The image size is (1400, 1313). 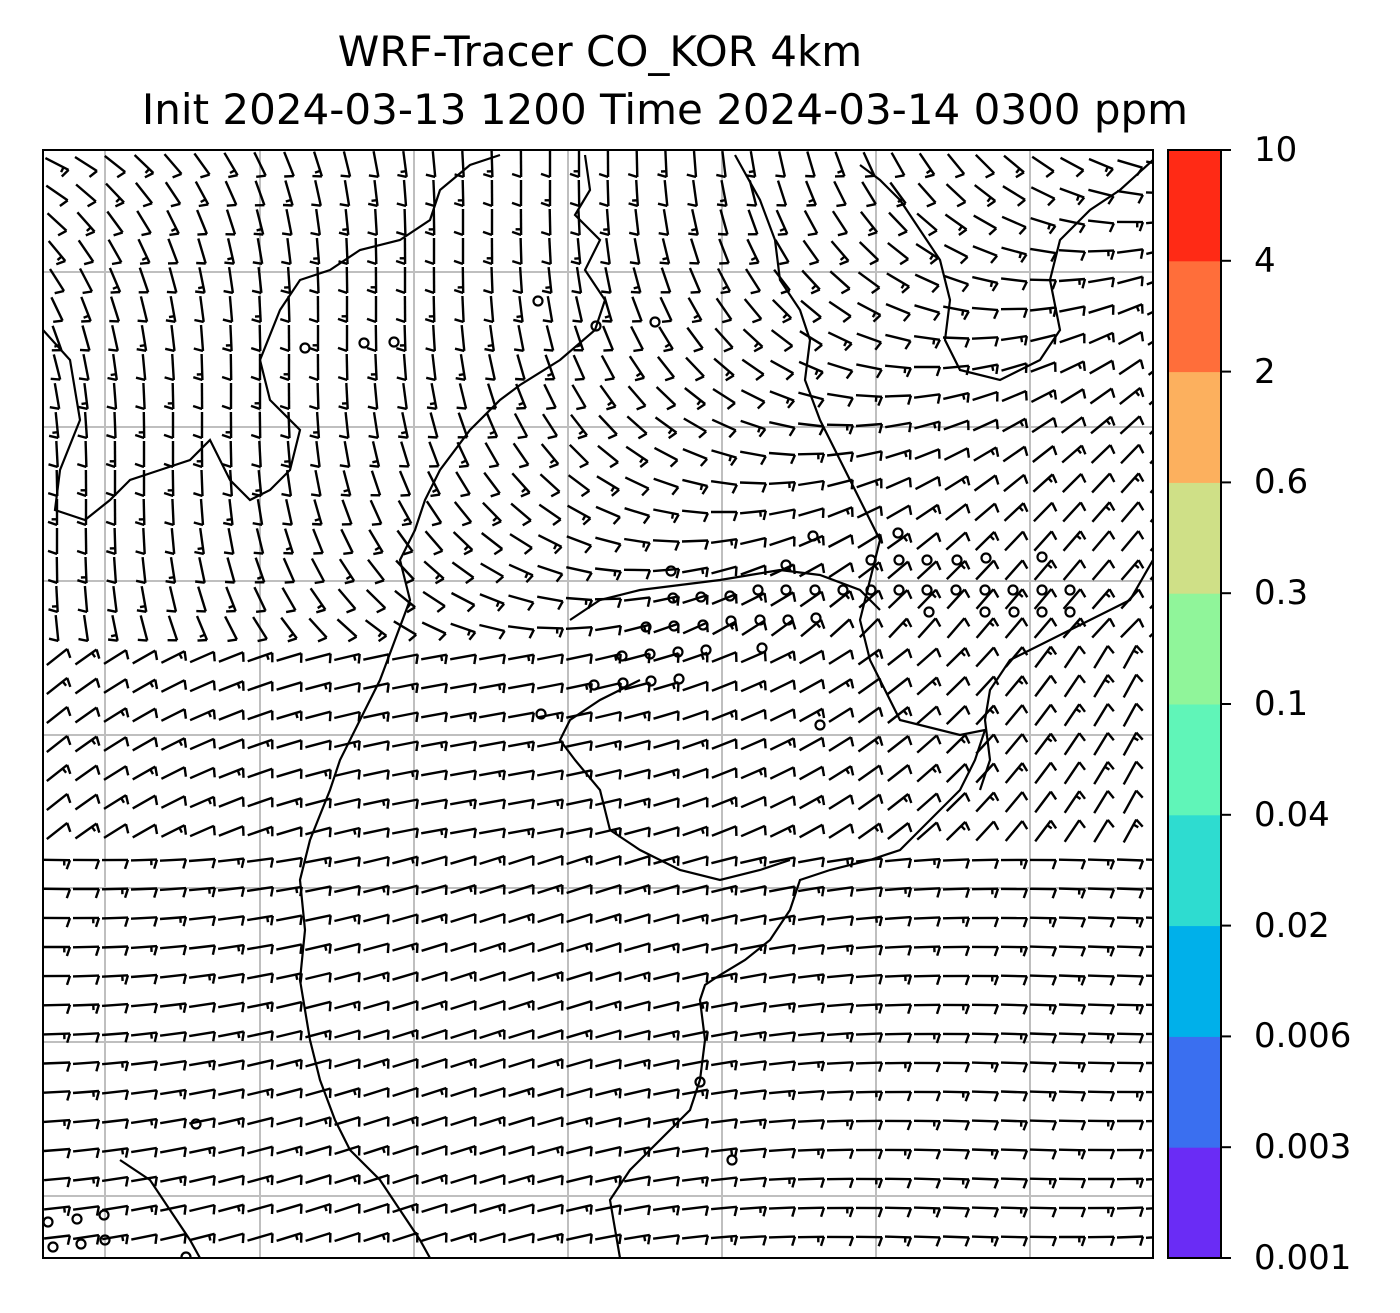 I want to click on colorbar-tick-label: 0.003, so click(x=1303, y=1147).